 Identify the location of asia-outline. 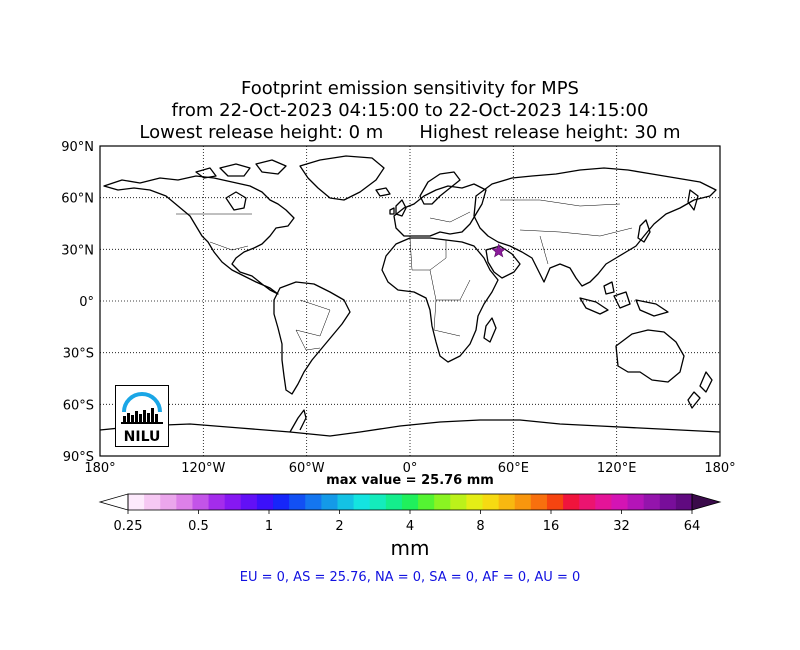
(595, 227).